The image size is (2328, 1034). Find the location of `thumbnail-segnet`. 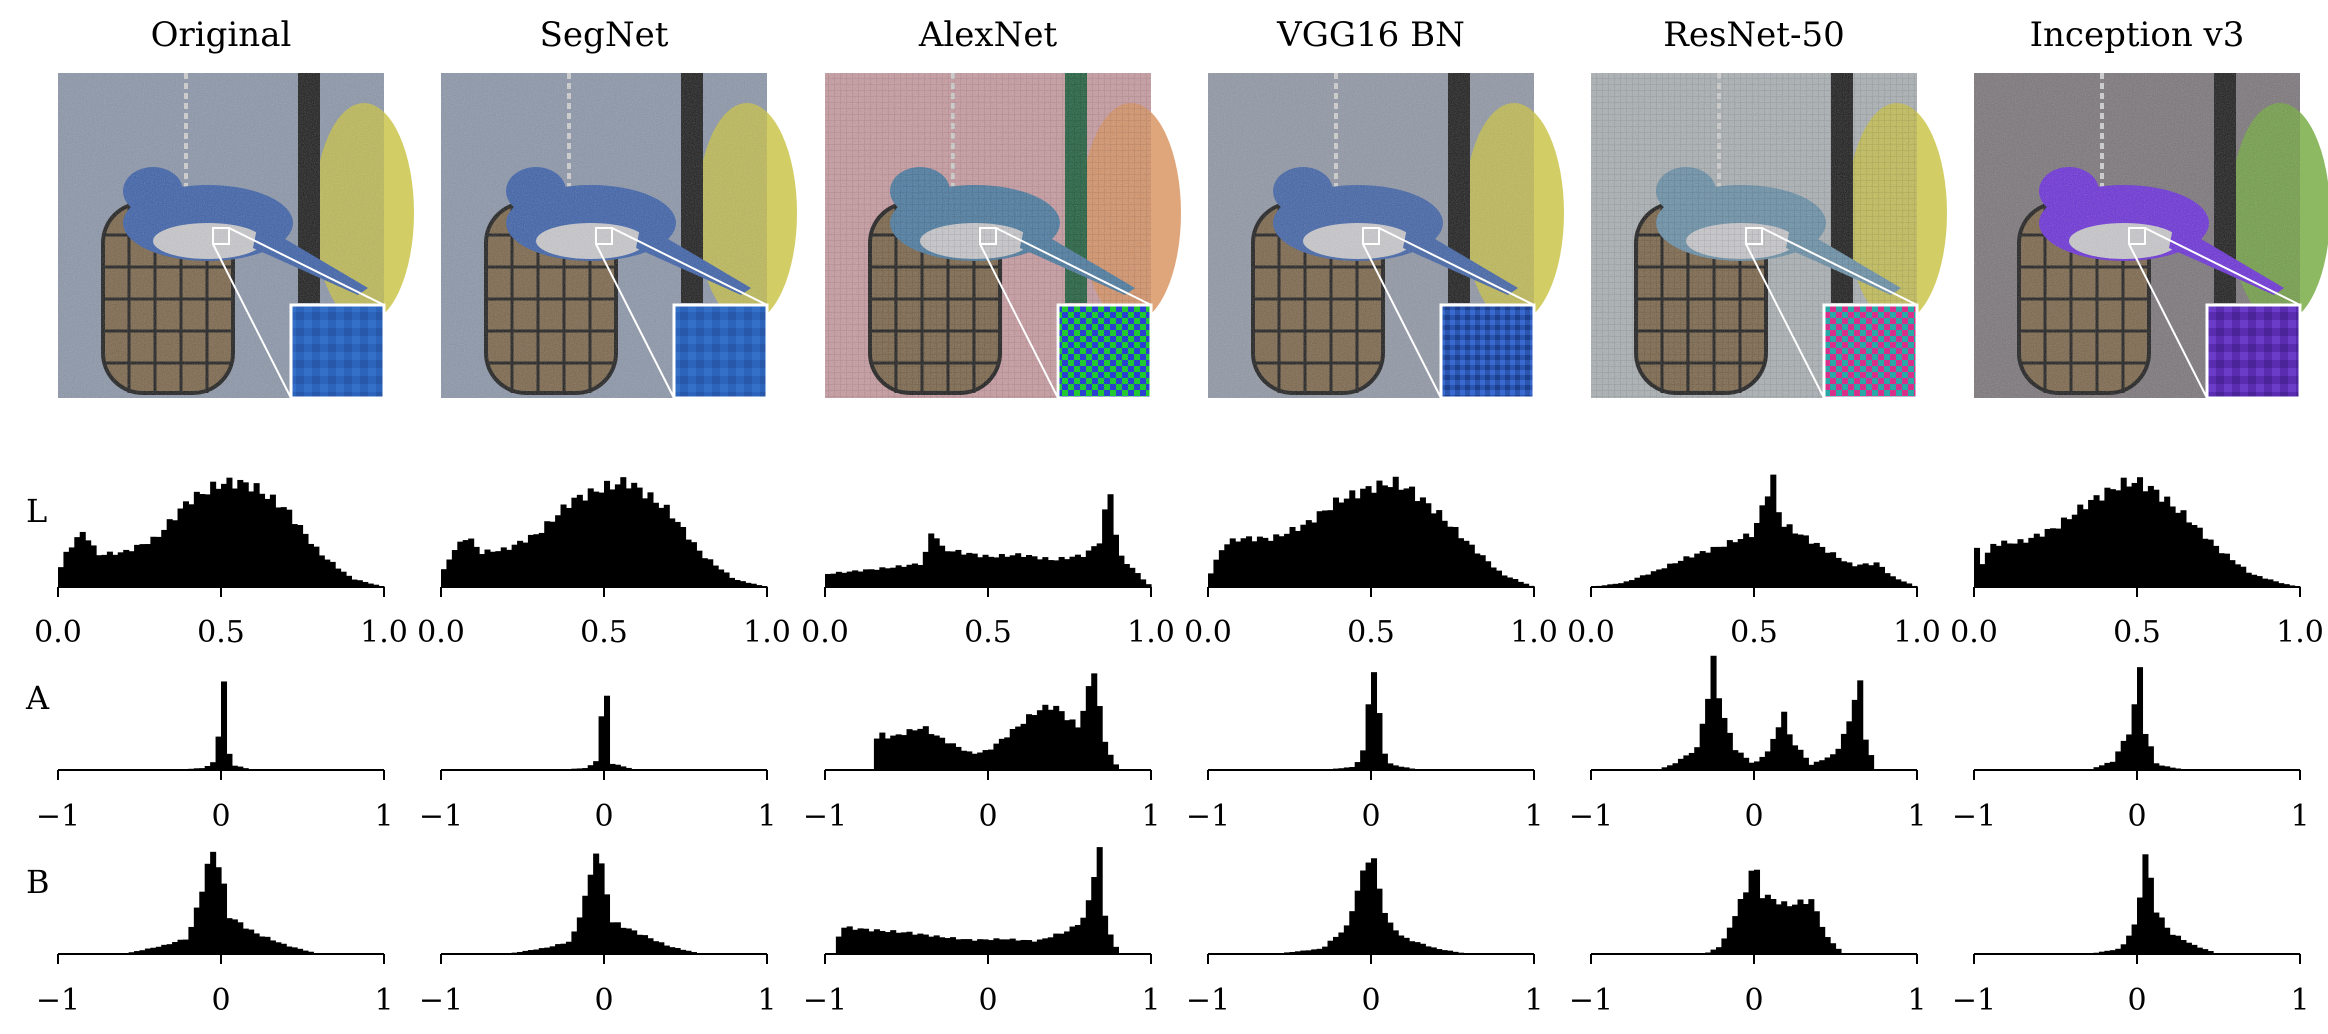

thumbnail-segnet is located at coordinates (619, 236).